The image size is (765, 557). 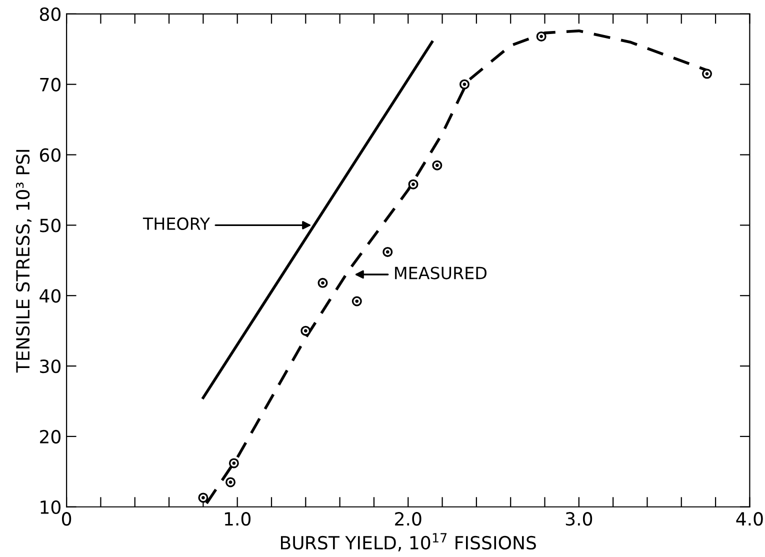 I want to click on y-tick-label: 80, so click(x=50, y=14).